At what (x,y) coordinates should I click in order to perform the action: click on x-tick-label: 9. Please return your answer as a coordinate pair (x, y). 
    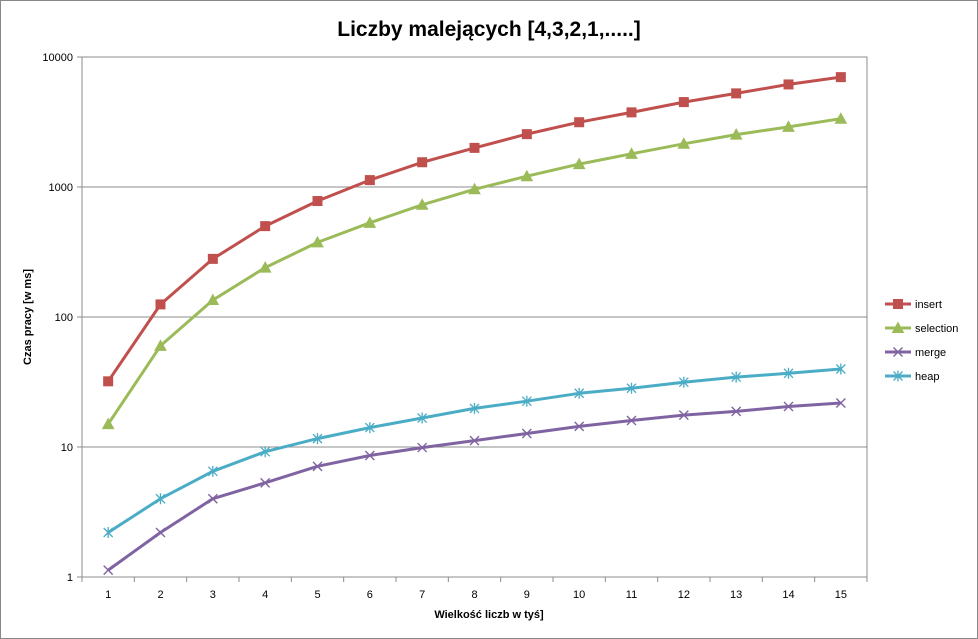
    Looking at the image, I should click on (527, 595).